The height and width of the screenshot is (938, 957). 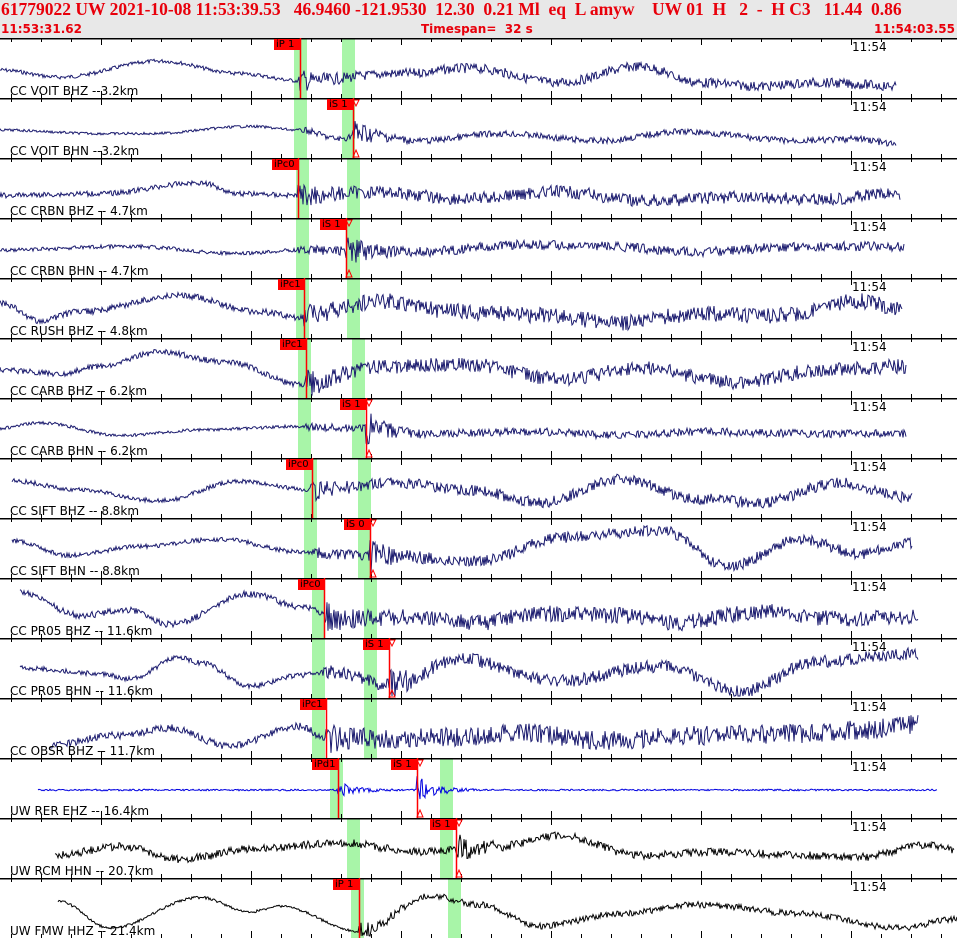 I want to click on channel-label: UW RER EHZ -- 16.4km, so click(x=80, y=811).